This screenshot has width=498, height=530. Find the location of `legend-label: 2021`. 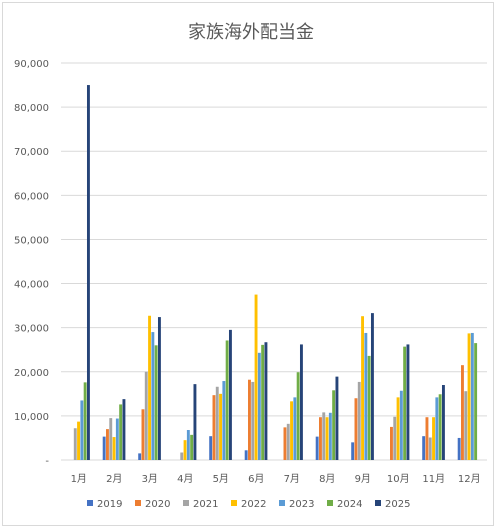

legend-label: 2021 is located at coordinates (205, 504).